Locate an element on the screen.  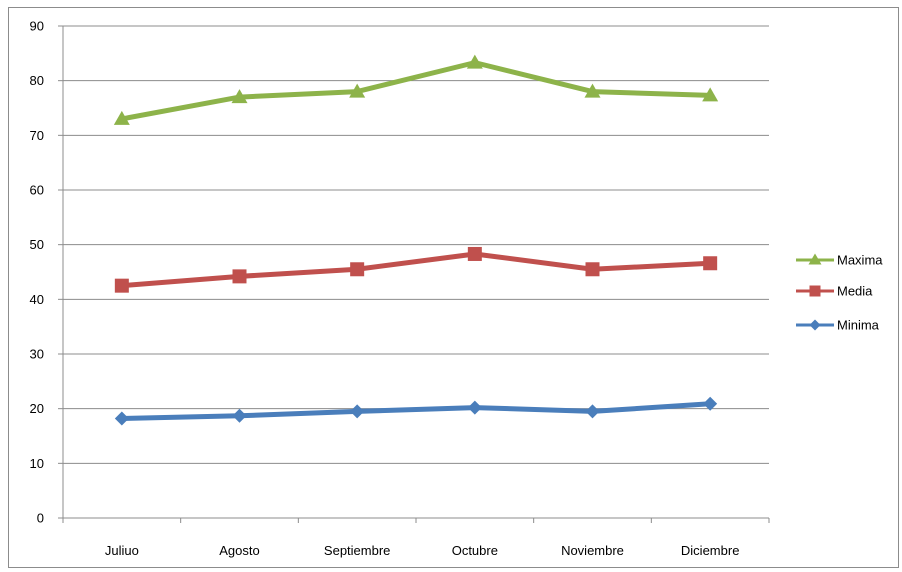
y-tick-label: 40 is located at coordinates (37, 299).